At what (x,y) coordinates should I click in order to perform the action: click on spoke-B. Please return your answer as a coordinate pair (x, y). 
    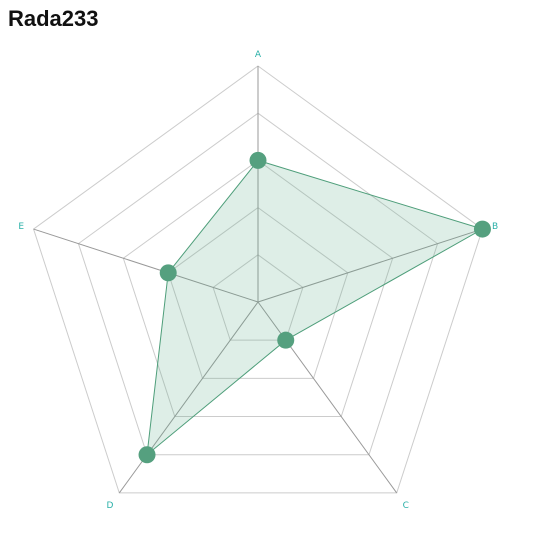
    Looking at the image, I should click on (370, 265).